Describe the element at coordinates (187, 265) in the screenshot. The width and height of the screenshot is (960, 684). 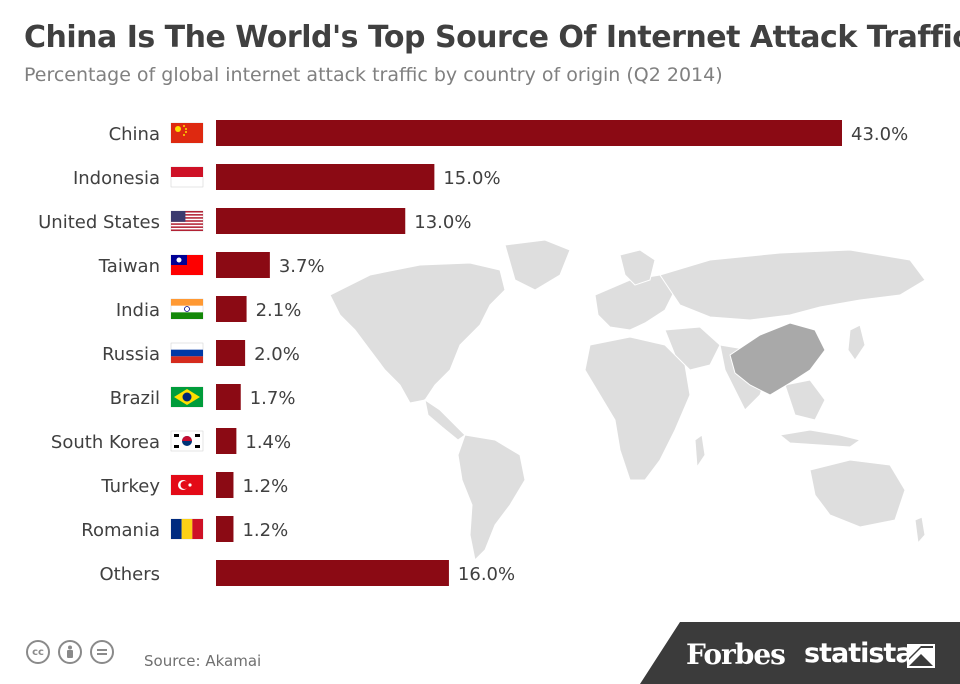
I see `taiwan-flag-icon` at that location.